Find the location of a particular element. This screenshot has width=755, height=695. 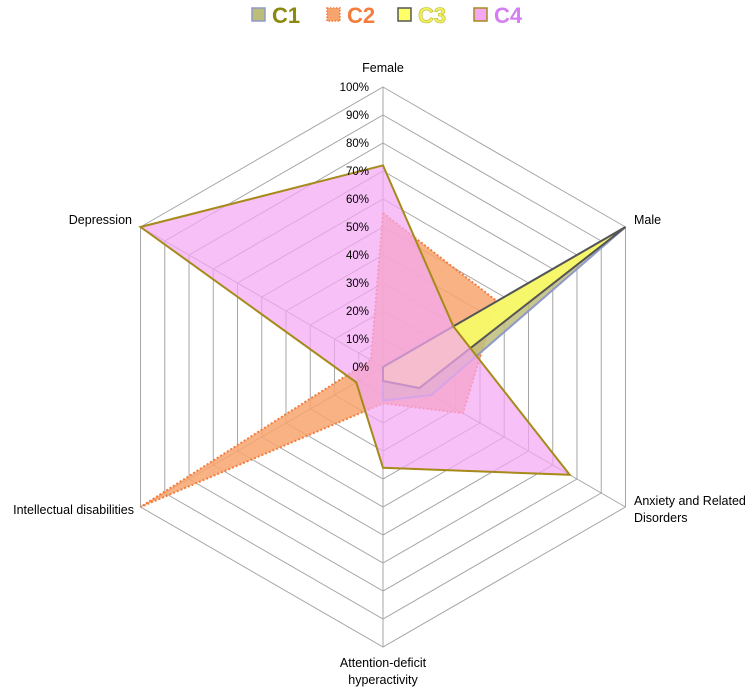

legend-swatch-c1 is located at coordinates (258, 14).